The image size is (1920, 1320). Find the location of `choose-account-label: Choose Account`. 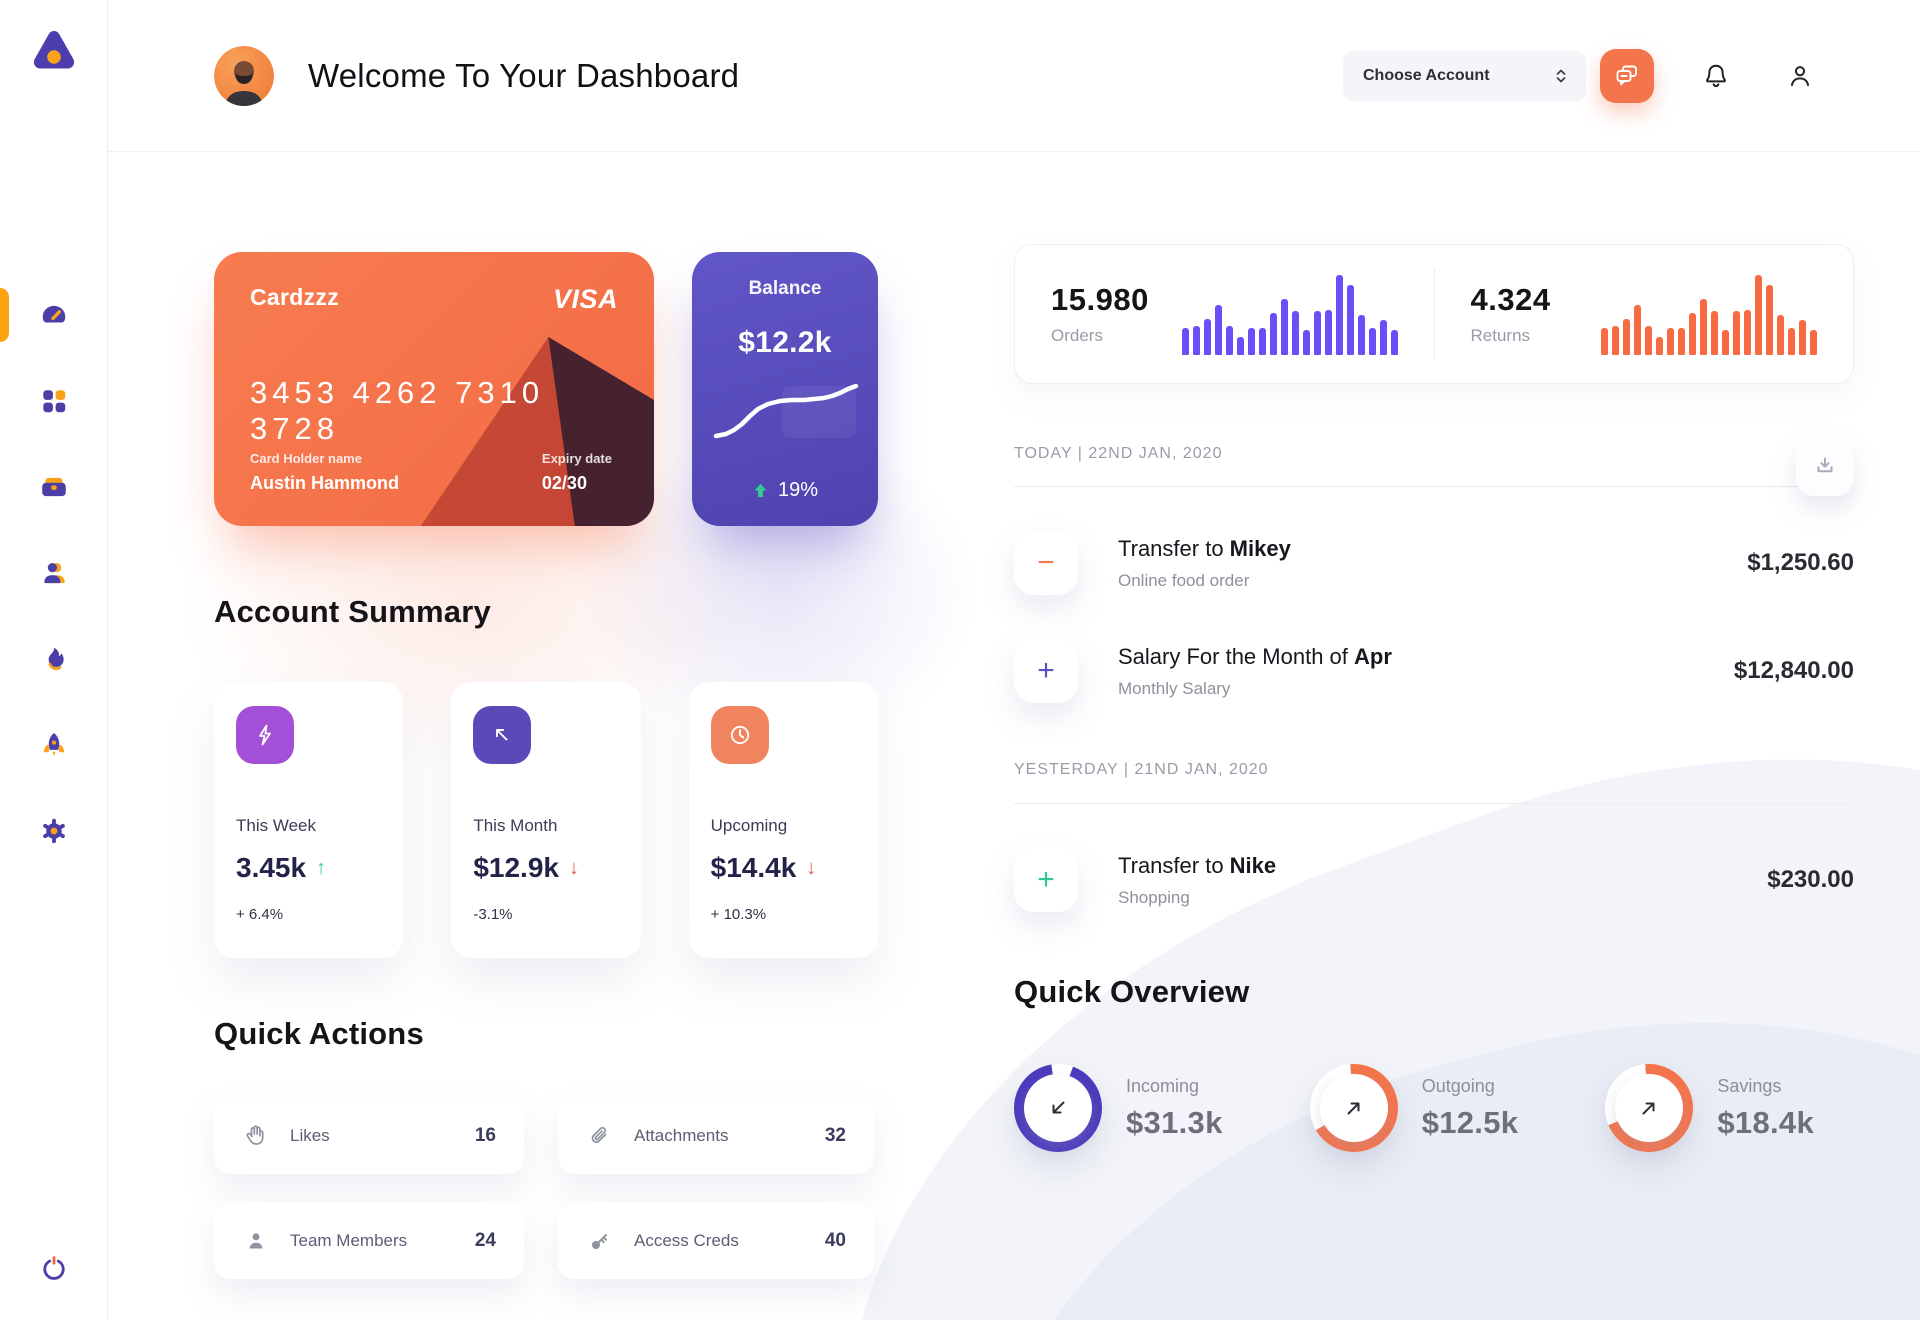

choose-account-label: Choose Account is located at coordinates (1426, 75).